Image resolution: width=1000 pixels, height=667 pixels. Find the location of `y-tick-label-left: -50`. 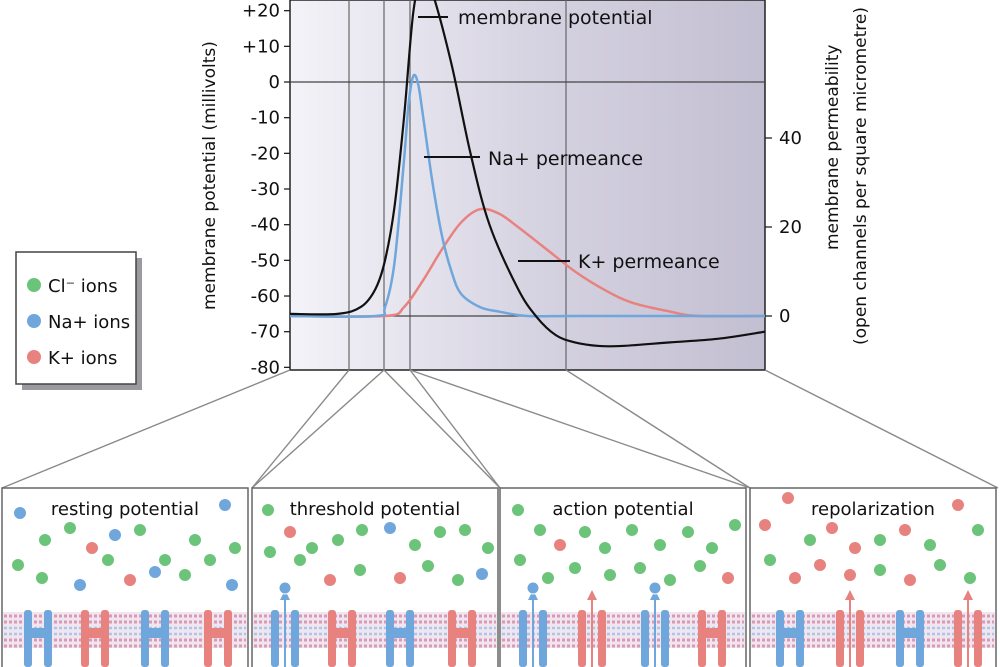

y-tick-label-left: -50 is located at coordinates (265, 260).